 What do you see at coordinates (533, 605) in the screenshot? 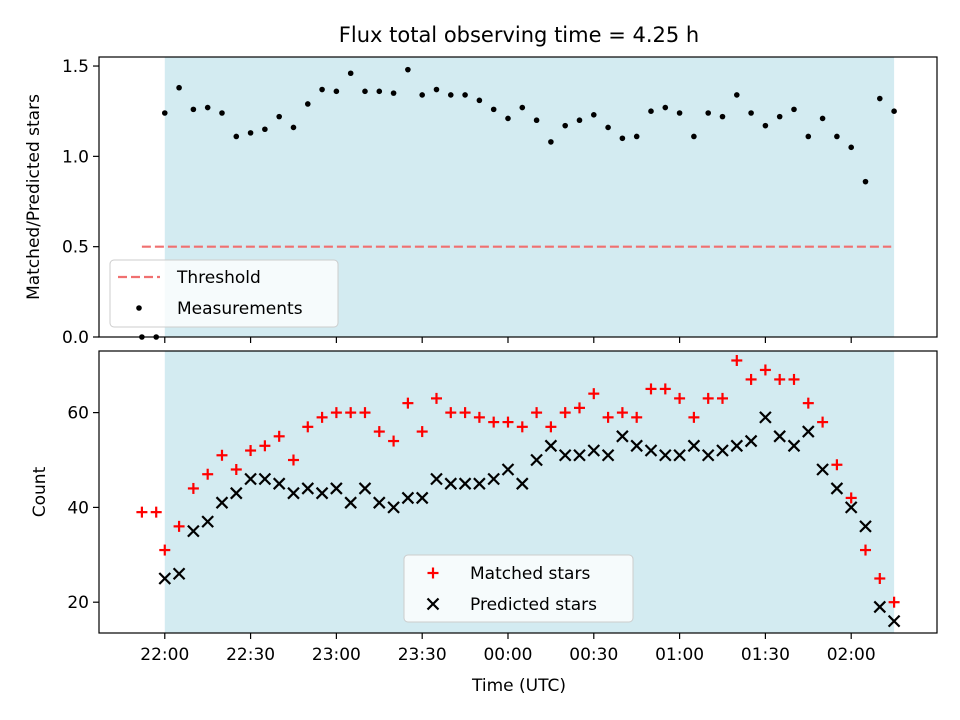
I see `legend-predicted-label: Predicted stars` at bounding box center [533, 605].